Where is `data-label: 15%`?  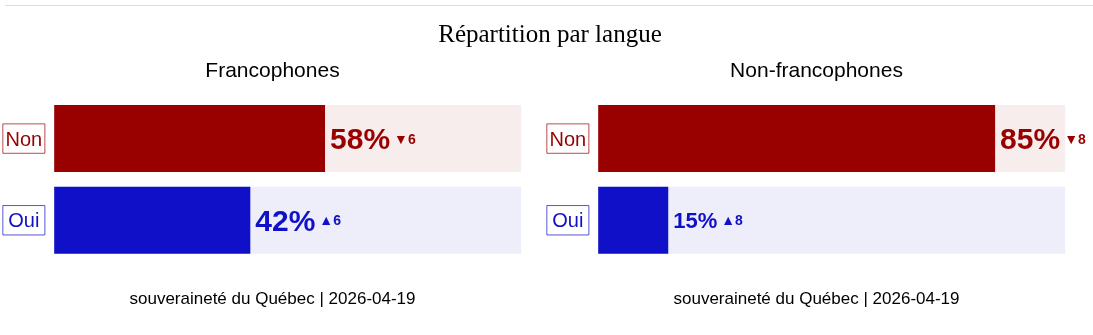 data-label: 15% is located at coordinates (695, 220).